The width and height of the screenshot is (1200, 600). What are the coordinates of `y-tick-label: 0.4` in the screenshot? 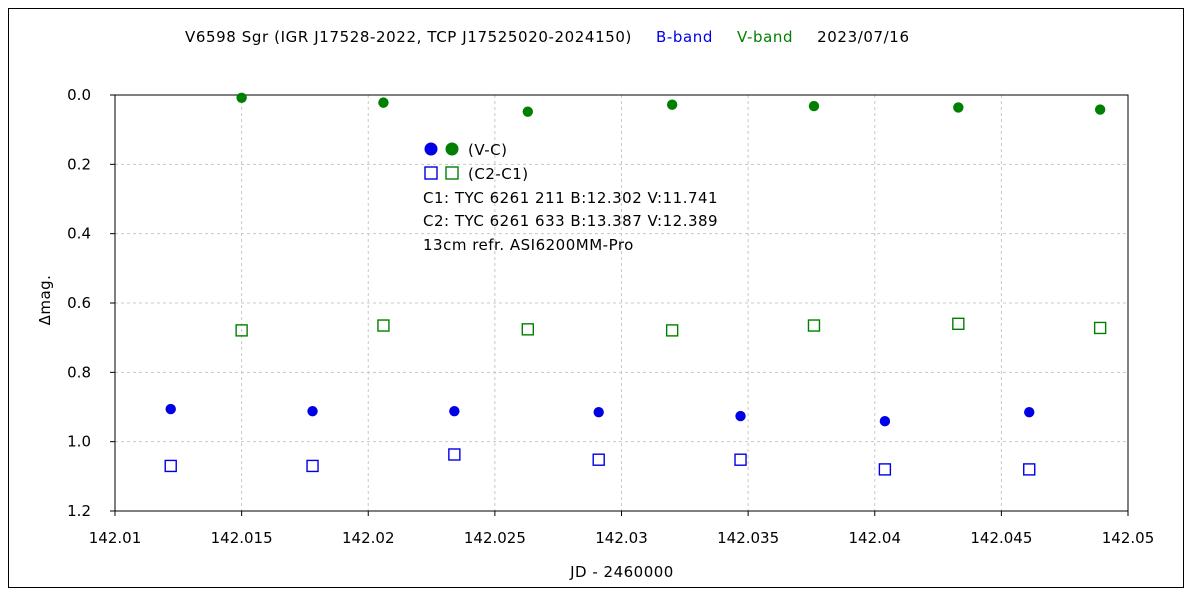 It's located at (79, 234).